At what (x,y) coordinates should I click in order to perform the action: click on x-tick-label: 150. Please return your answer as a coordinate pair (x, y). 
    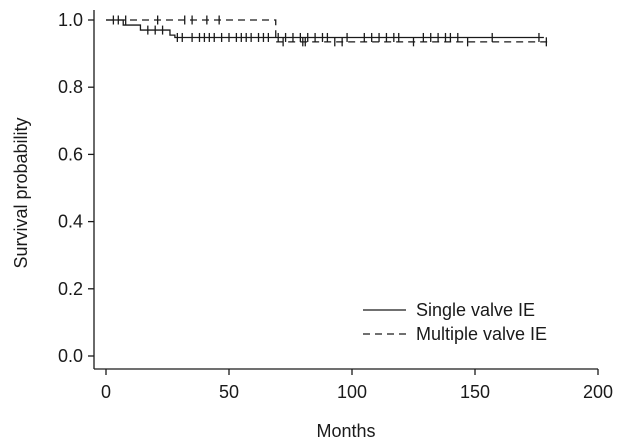
    Looking at the image, I should click on (475, 392).